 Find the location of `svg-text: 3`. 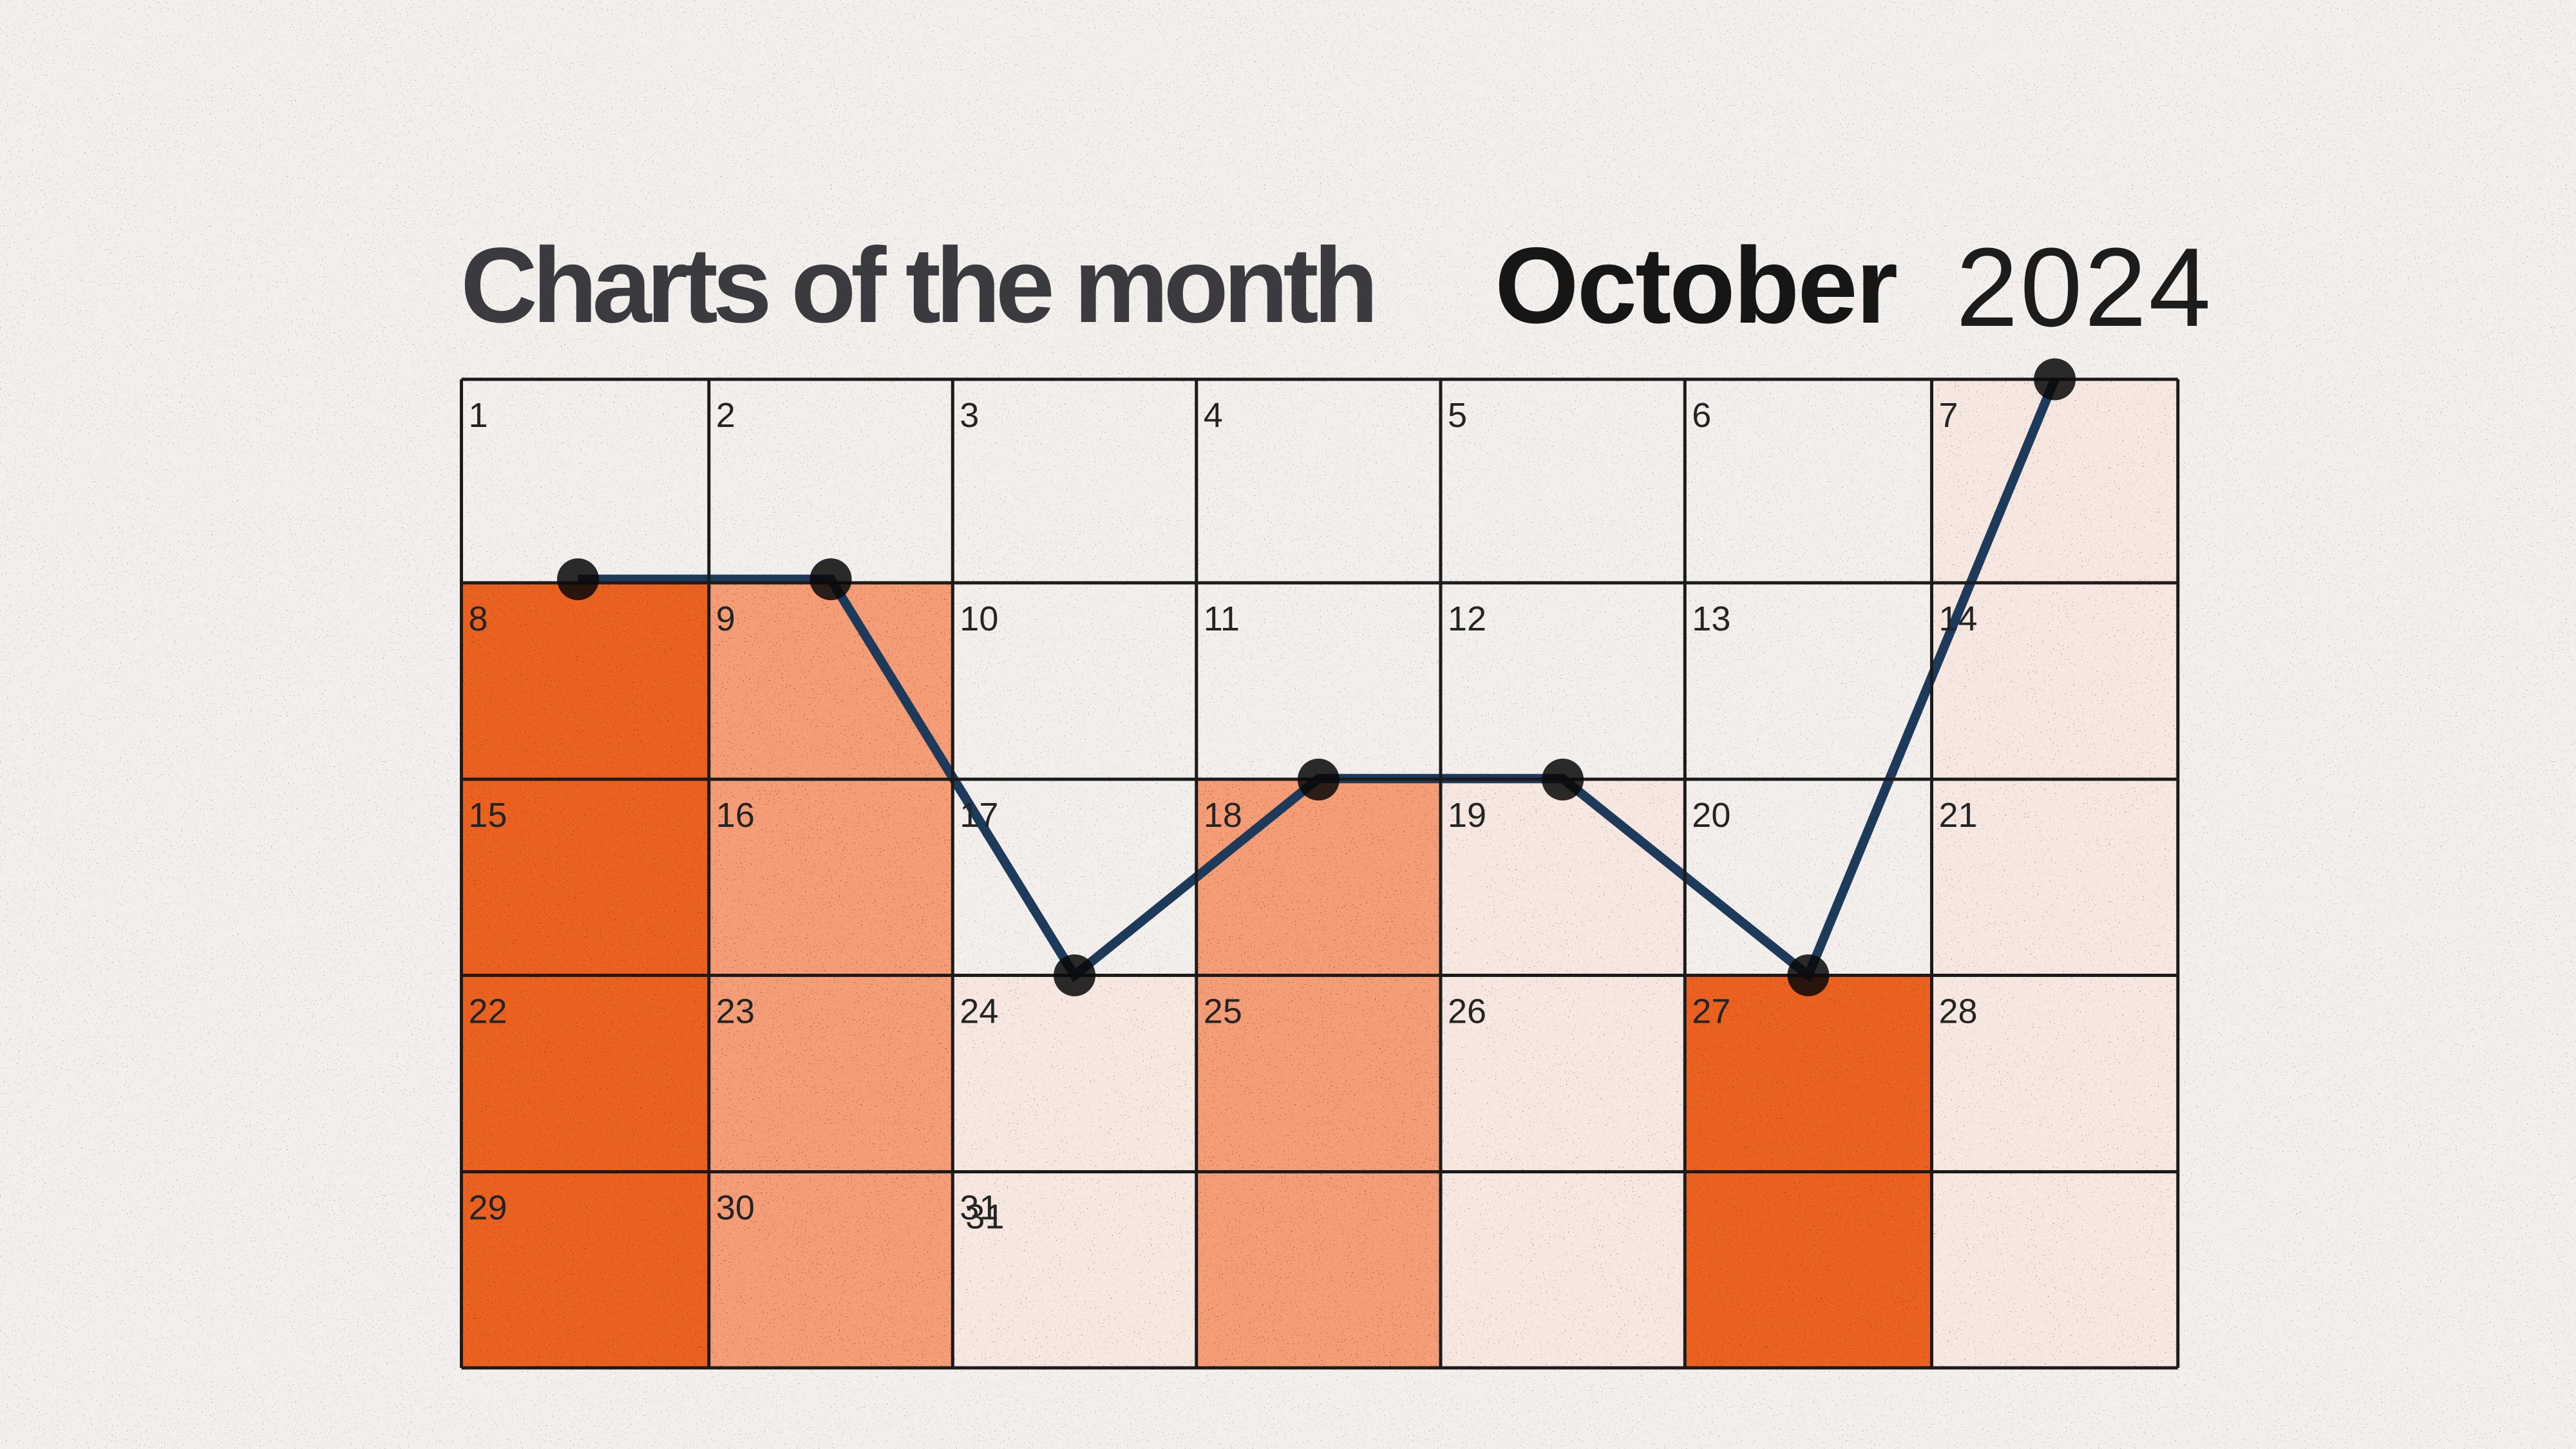

svg-text: 3 is located at coordinates (970, 415).